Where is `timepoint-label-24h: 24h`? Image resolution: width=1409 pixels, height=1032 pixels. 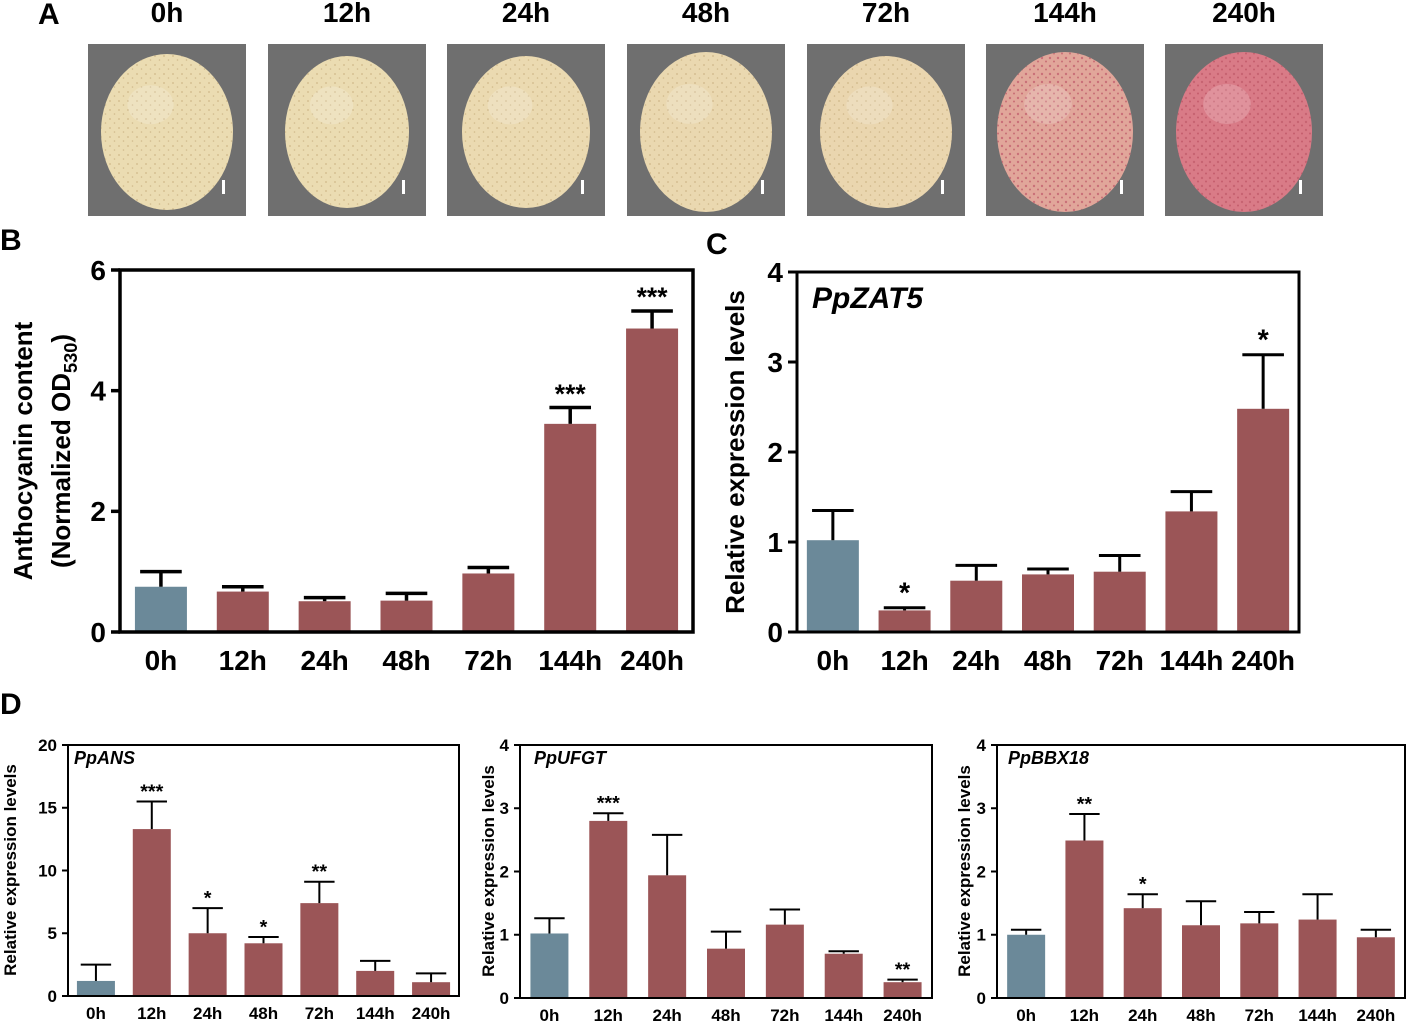
timepoint-label-24h: 24h is located at coordinates (526, 14).